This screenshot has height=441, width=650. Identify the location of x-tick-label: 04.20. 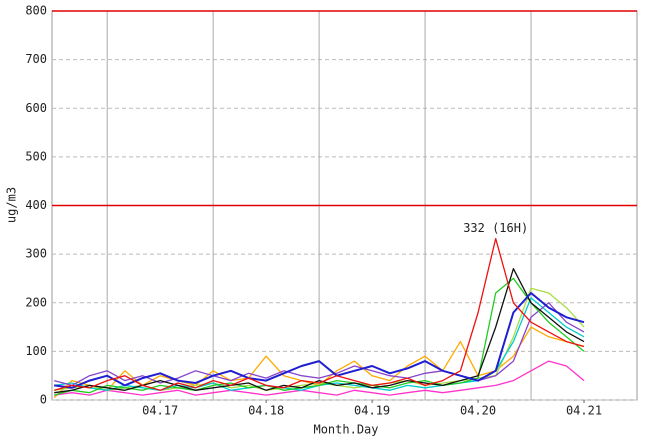
(478, 411).